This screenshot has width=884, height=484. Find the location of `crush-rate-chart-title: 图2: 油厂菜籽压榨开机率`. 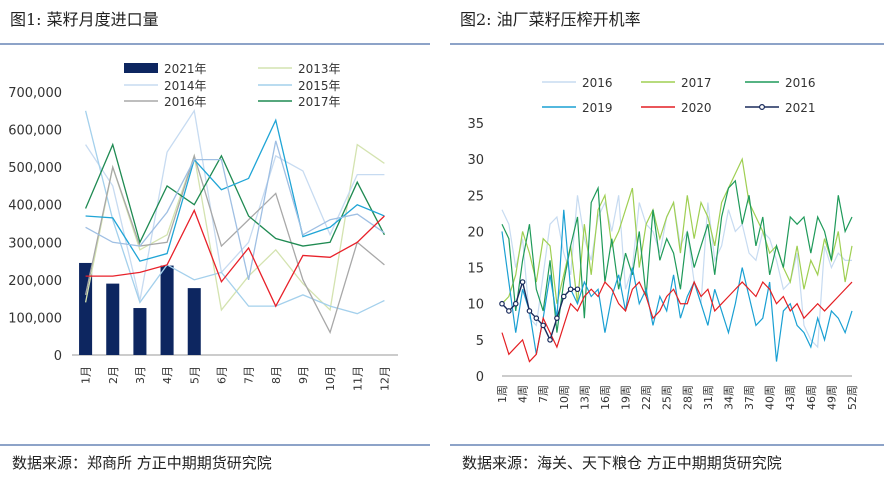

crush-rate-chart-title: 图2: 油厂菜籽压榨开机率 is located at coordinates (550, 19).